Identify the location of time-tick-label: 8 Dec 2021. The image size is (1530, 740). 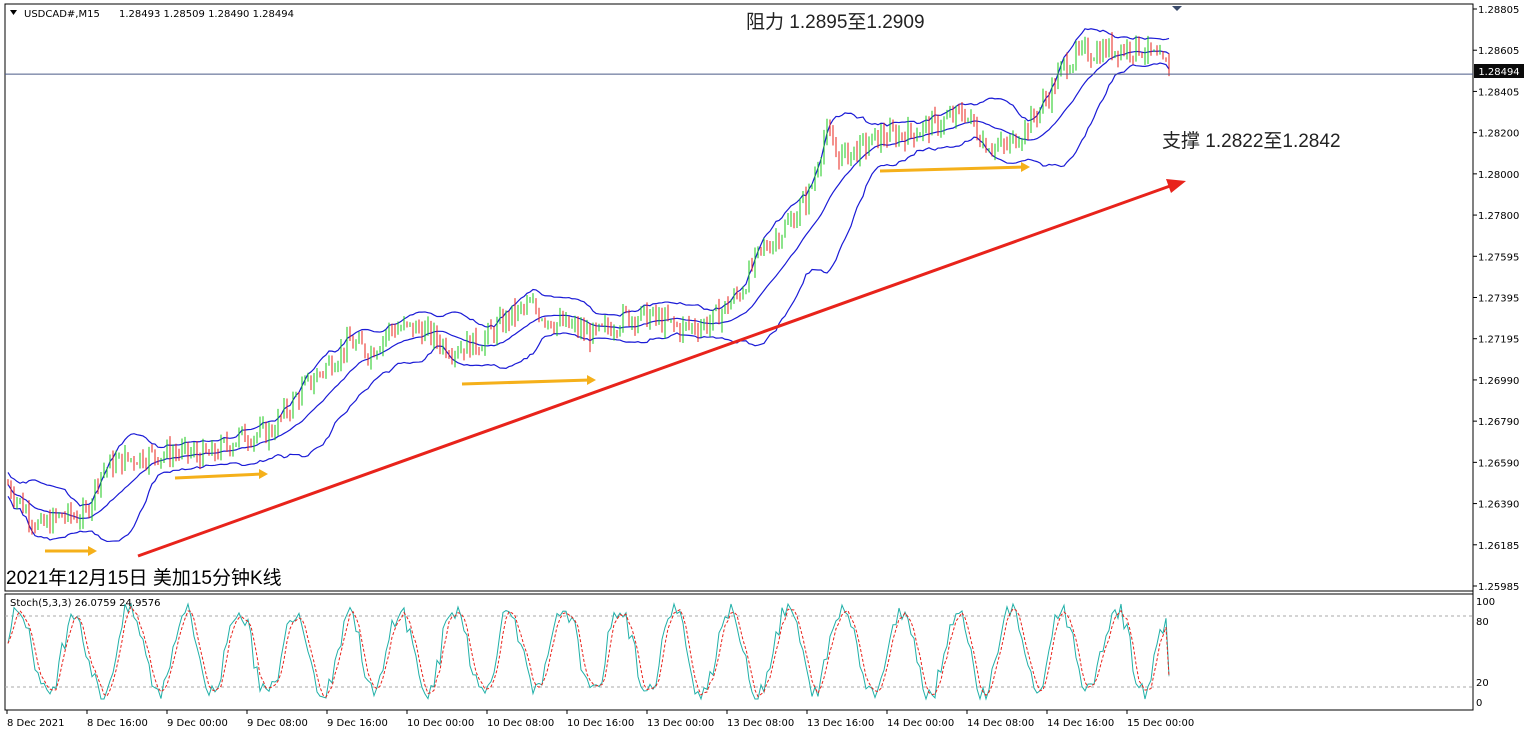
(36, 723).